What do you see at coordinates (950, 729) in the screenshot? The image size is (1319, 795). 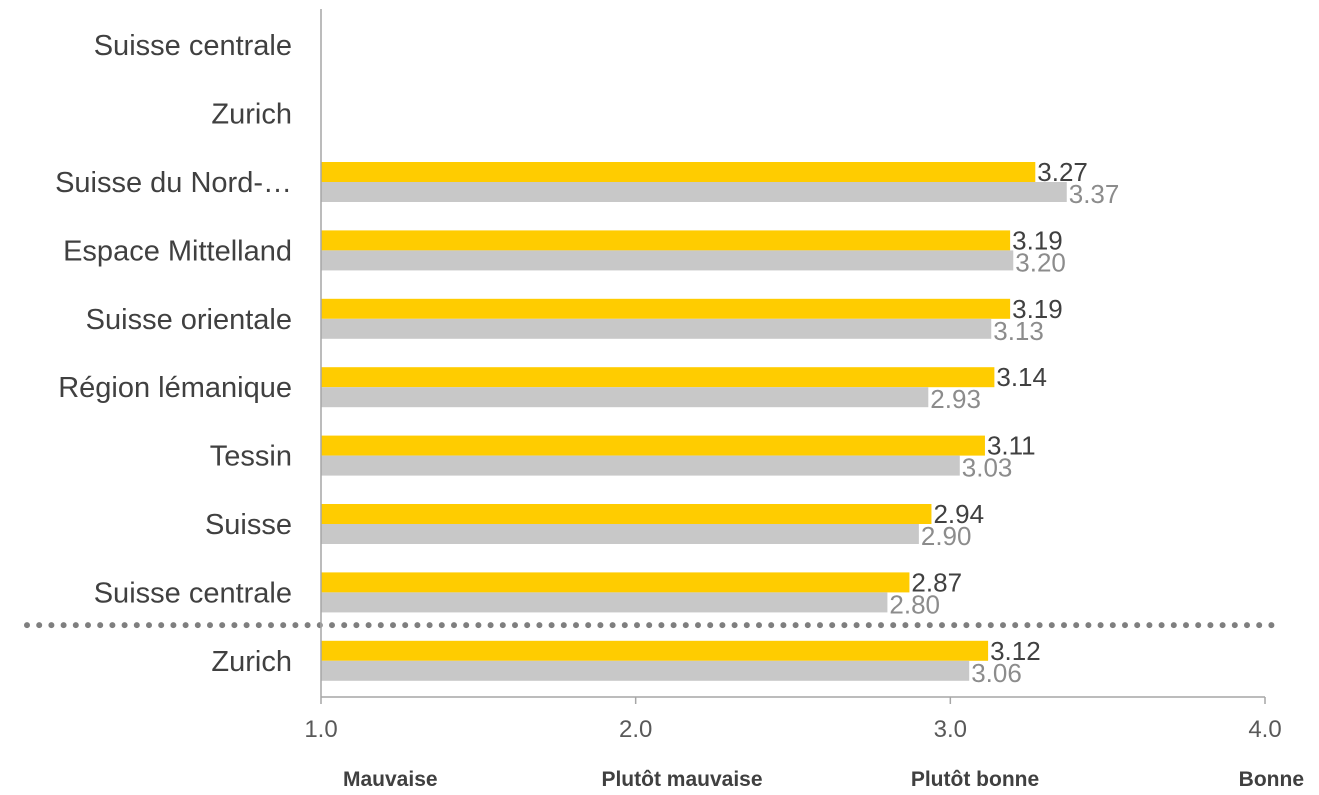 I see `x-tick-label: 3.0` at bounding box center [950, 729].